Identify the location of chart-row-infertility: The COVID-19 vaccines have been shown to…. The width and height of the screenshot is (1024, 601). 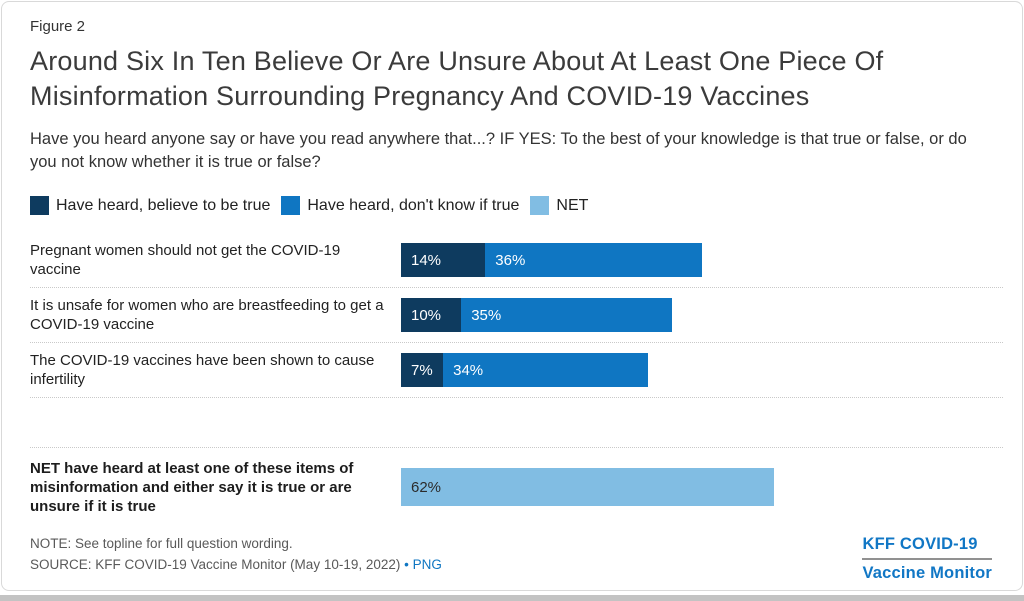
(516, 370).